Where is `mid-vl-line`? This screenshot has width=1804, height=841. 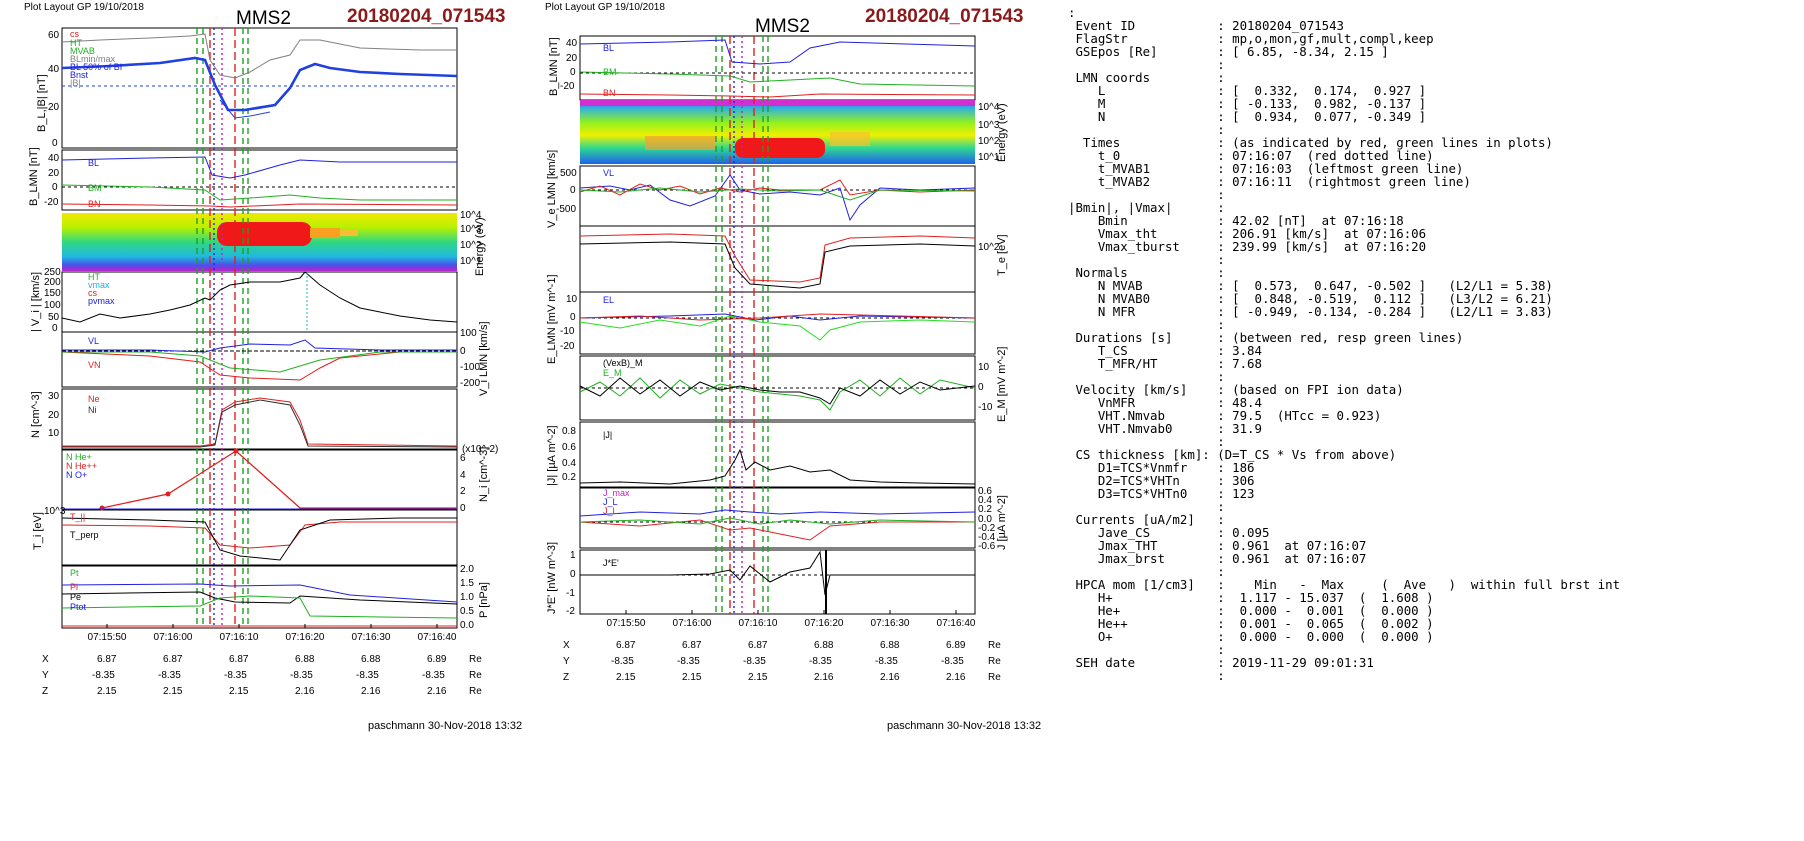 mid-vl-line is located at coordinates (777, 198).